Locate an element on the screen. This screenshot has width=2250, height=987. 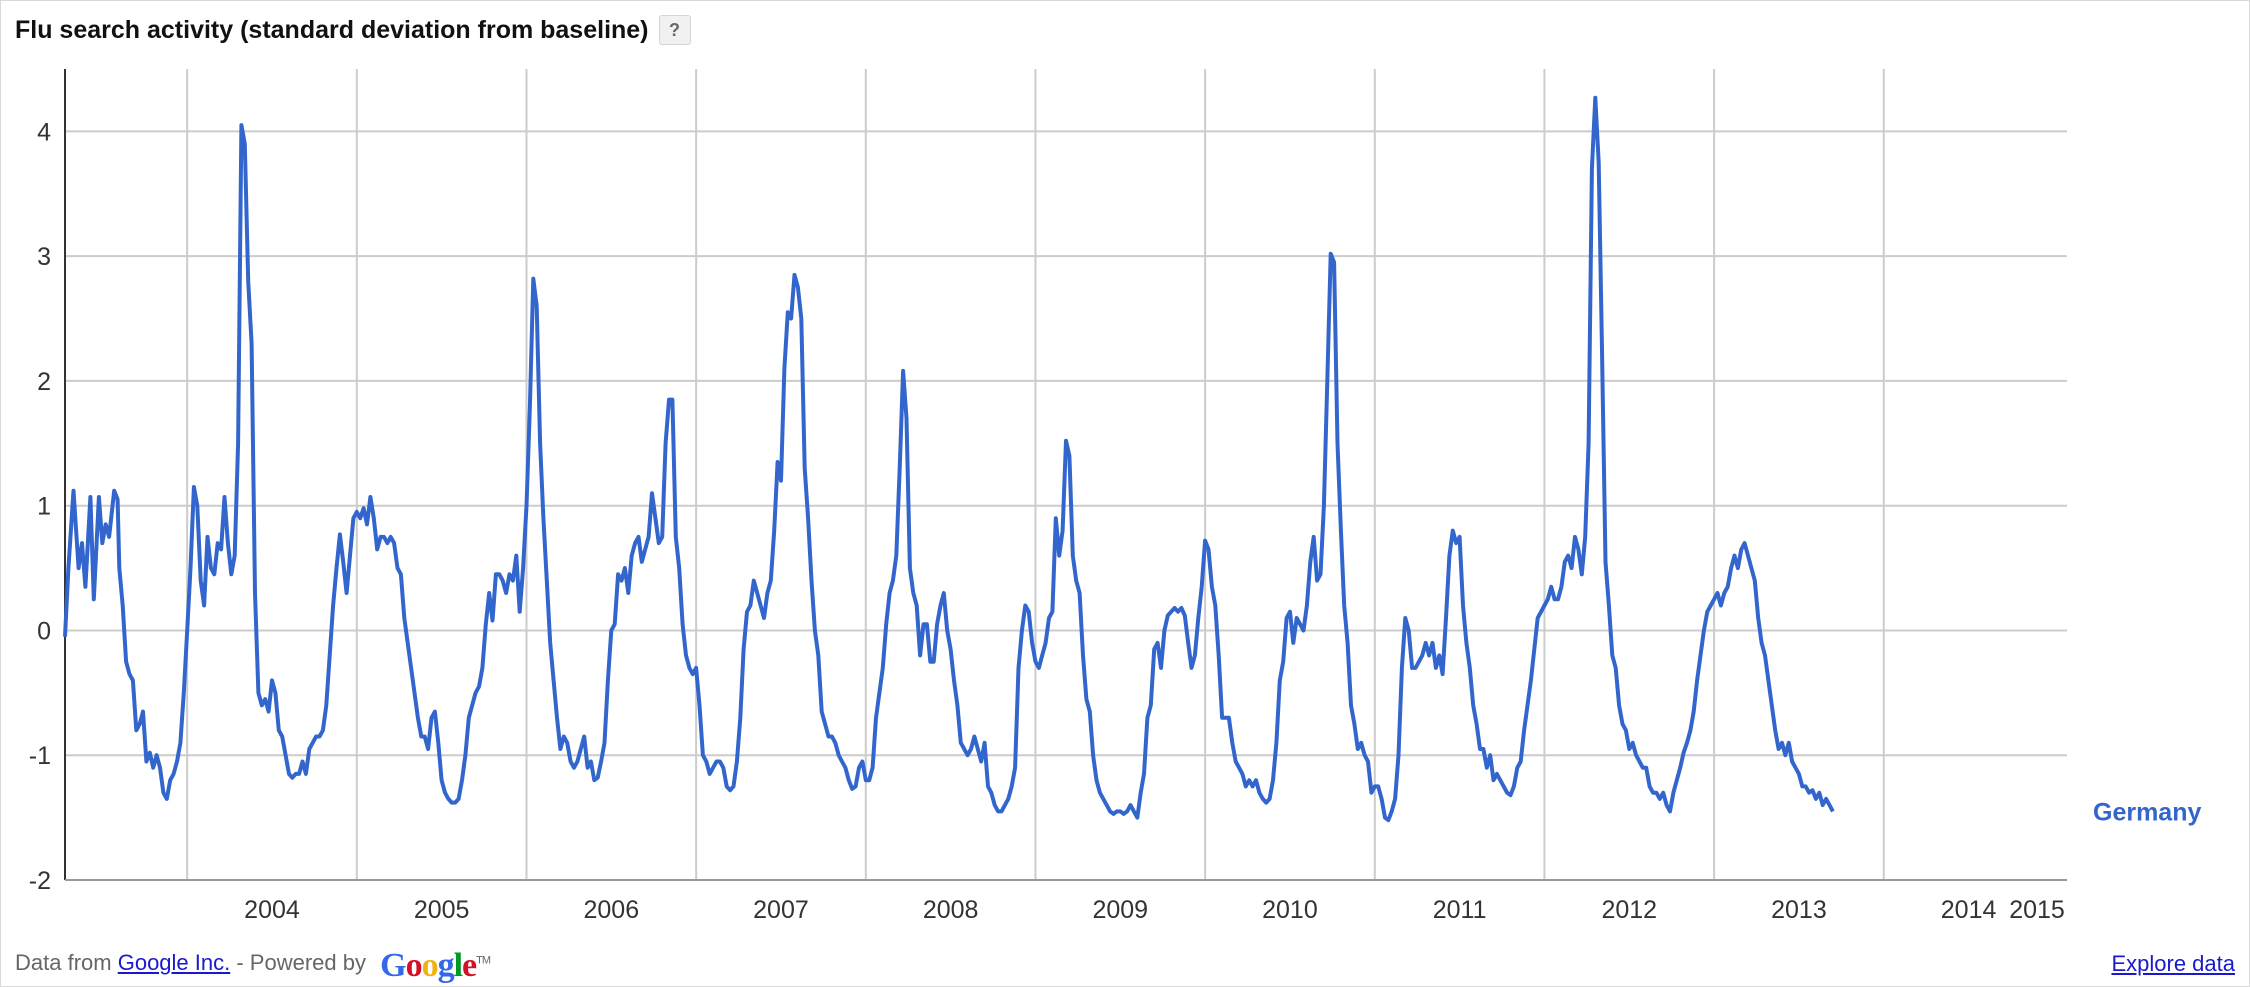
google-logo-letter: e is located at coordinates (469, 965).